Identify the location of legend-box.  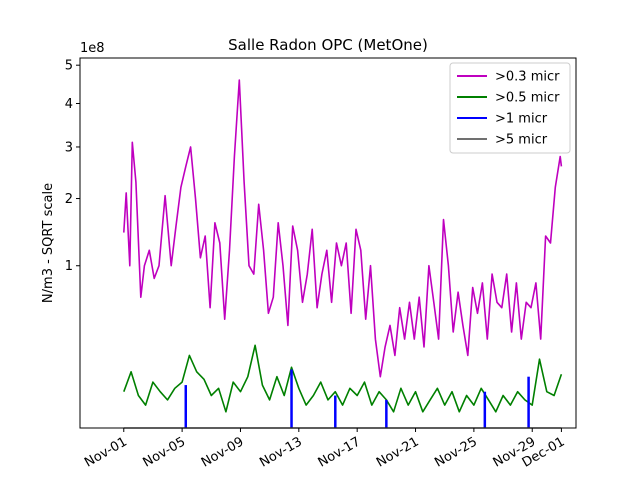
(510, 108).